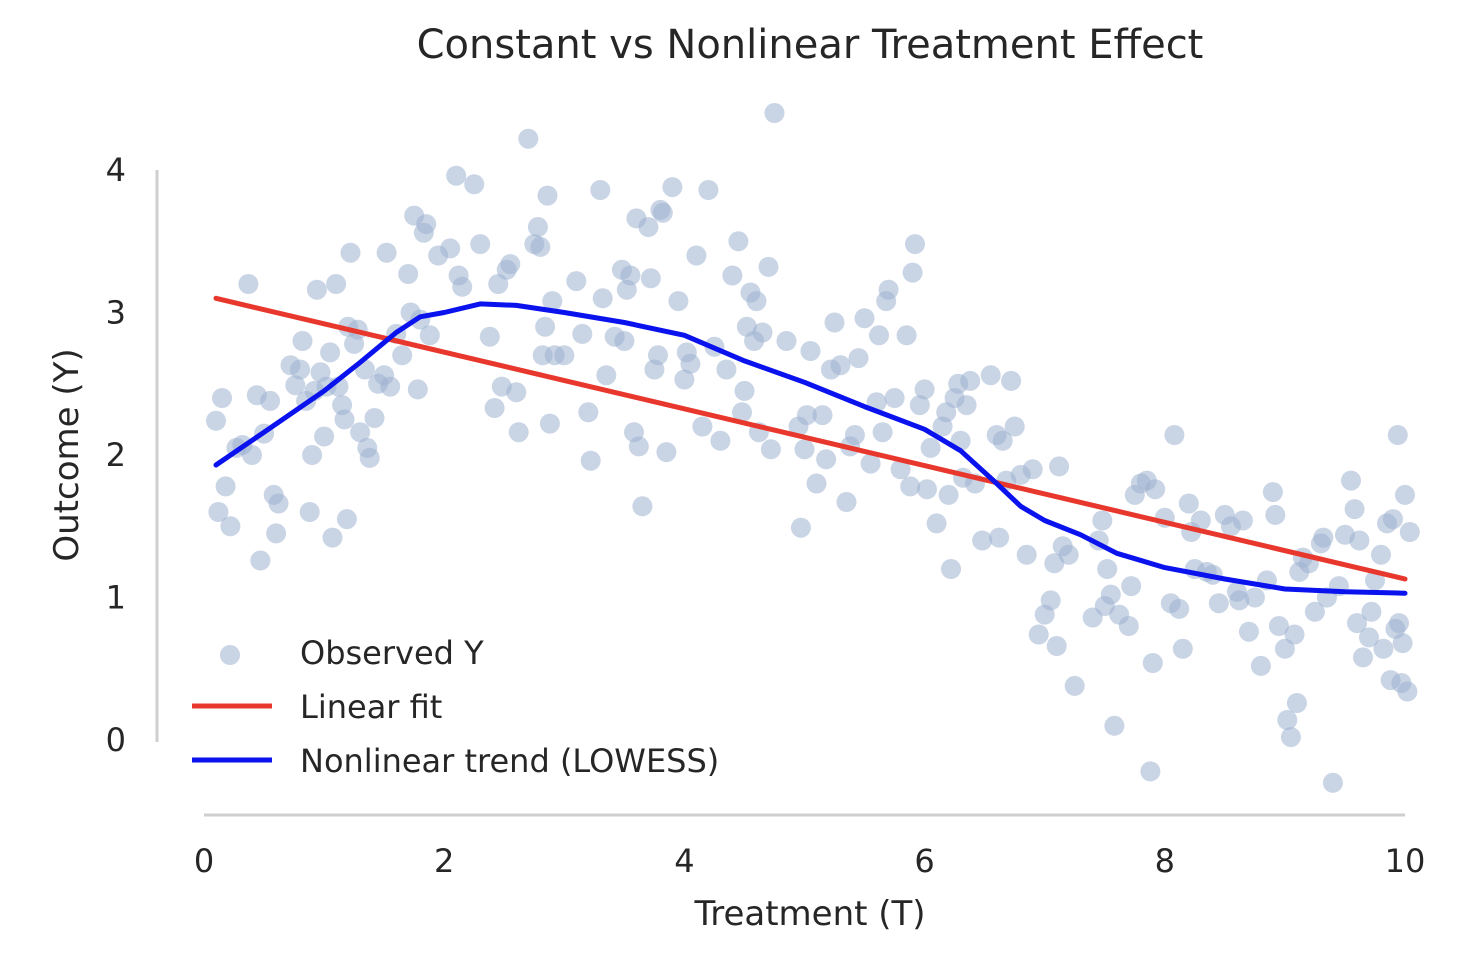  I want to click on y-tick-label: 3, so click(116, 313).